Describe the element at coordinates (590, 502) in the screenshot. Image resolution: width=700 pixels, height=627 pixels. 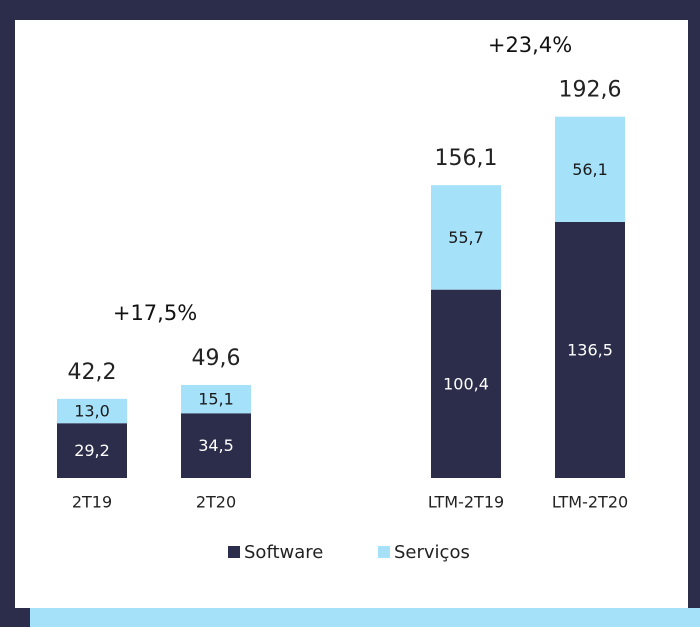
I see `x-tick-label: LTM-2T20` at that location.